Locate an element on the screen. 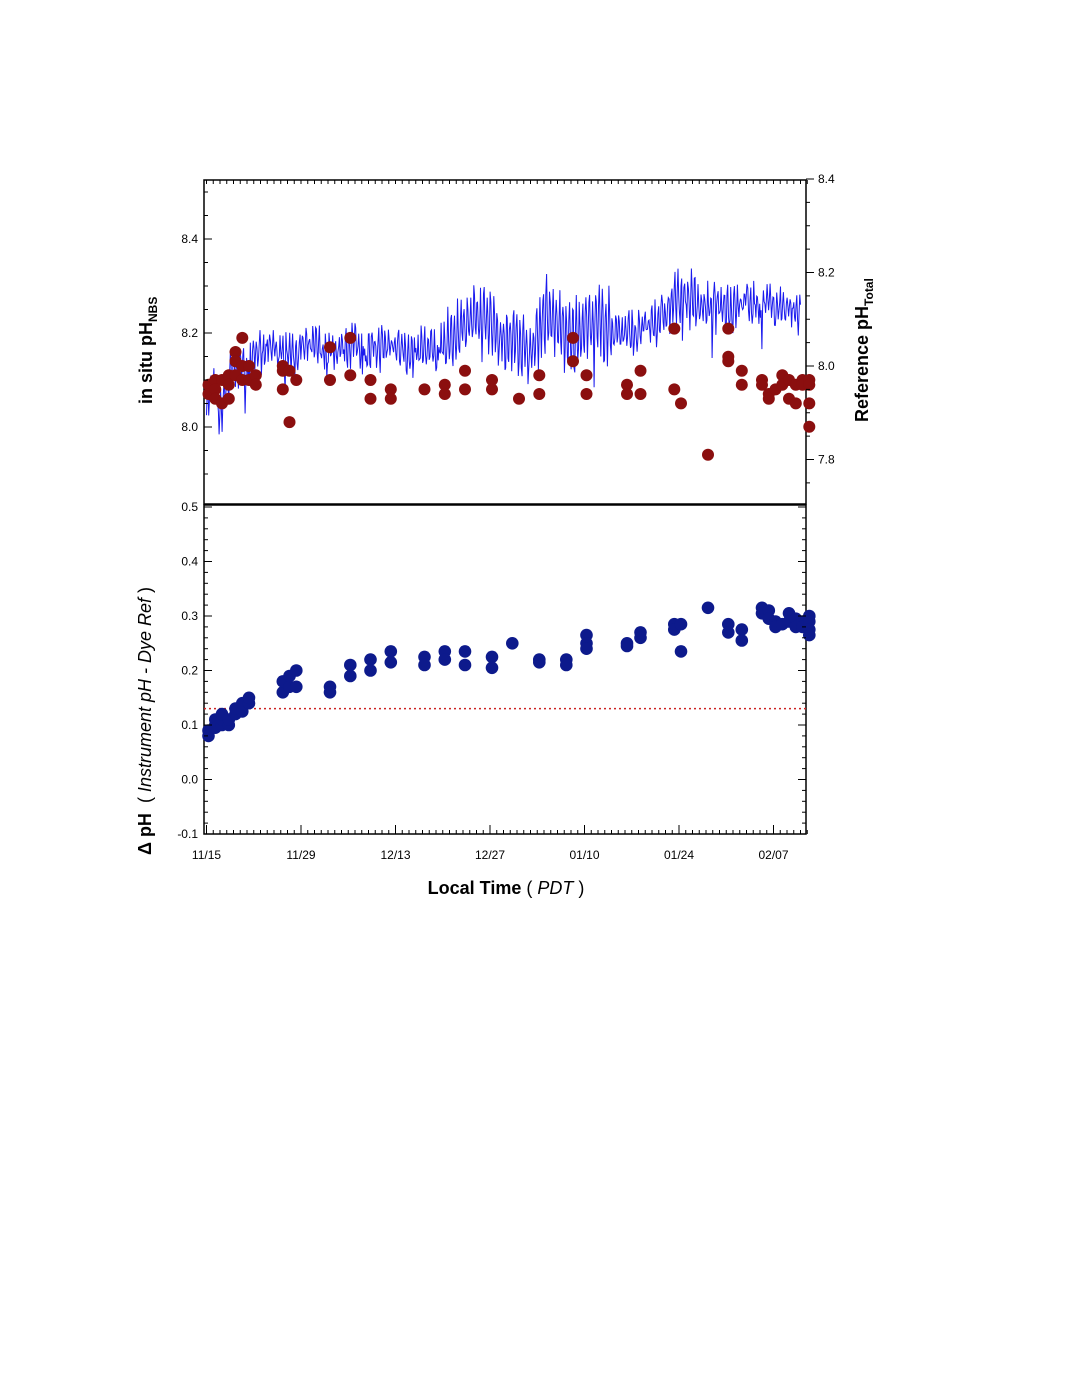 This screenshot has width=1071, height=1386. x-axis-title: Local Time ( PDT ) is located at coordinates (506, 888).